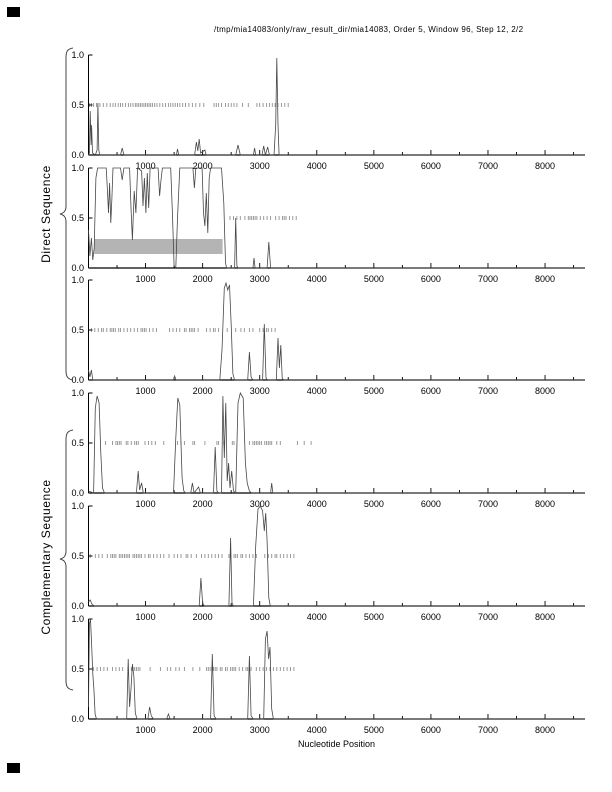 This screenshot has height=792, width=612. What do you see at coordinates (66, 214) in the screenshot?
I see `direct-group-brace` at bounding box center [66, 214].